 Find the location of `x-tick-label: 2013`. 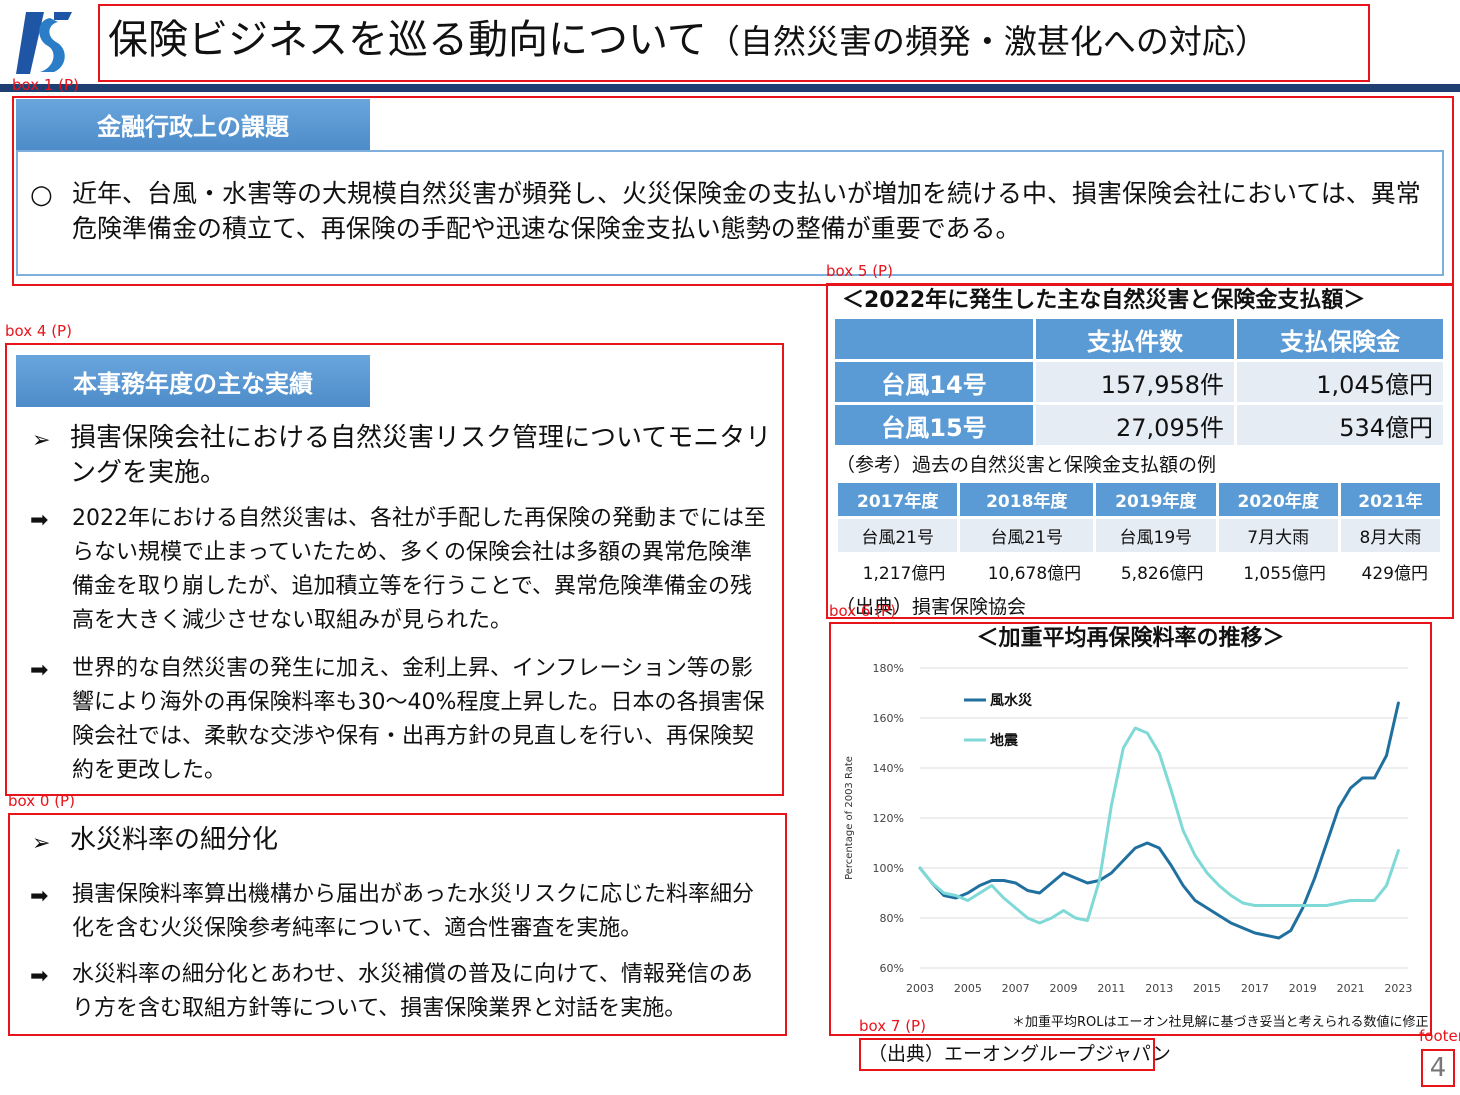

x-tick-label: 2013 is located at coordinates (1159, 988).